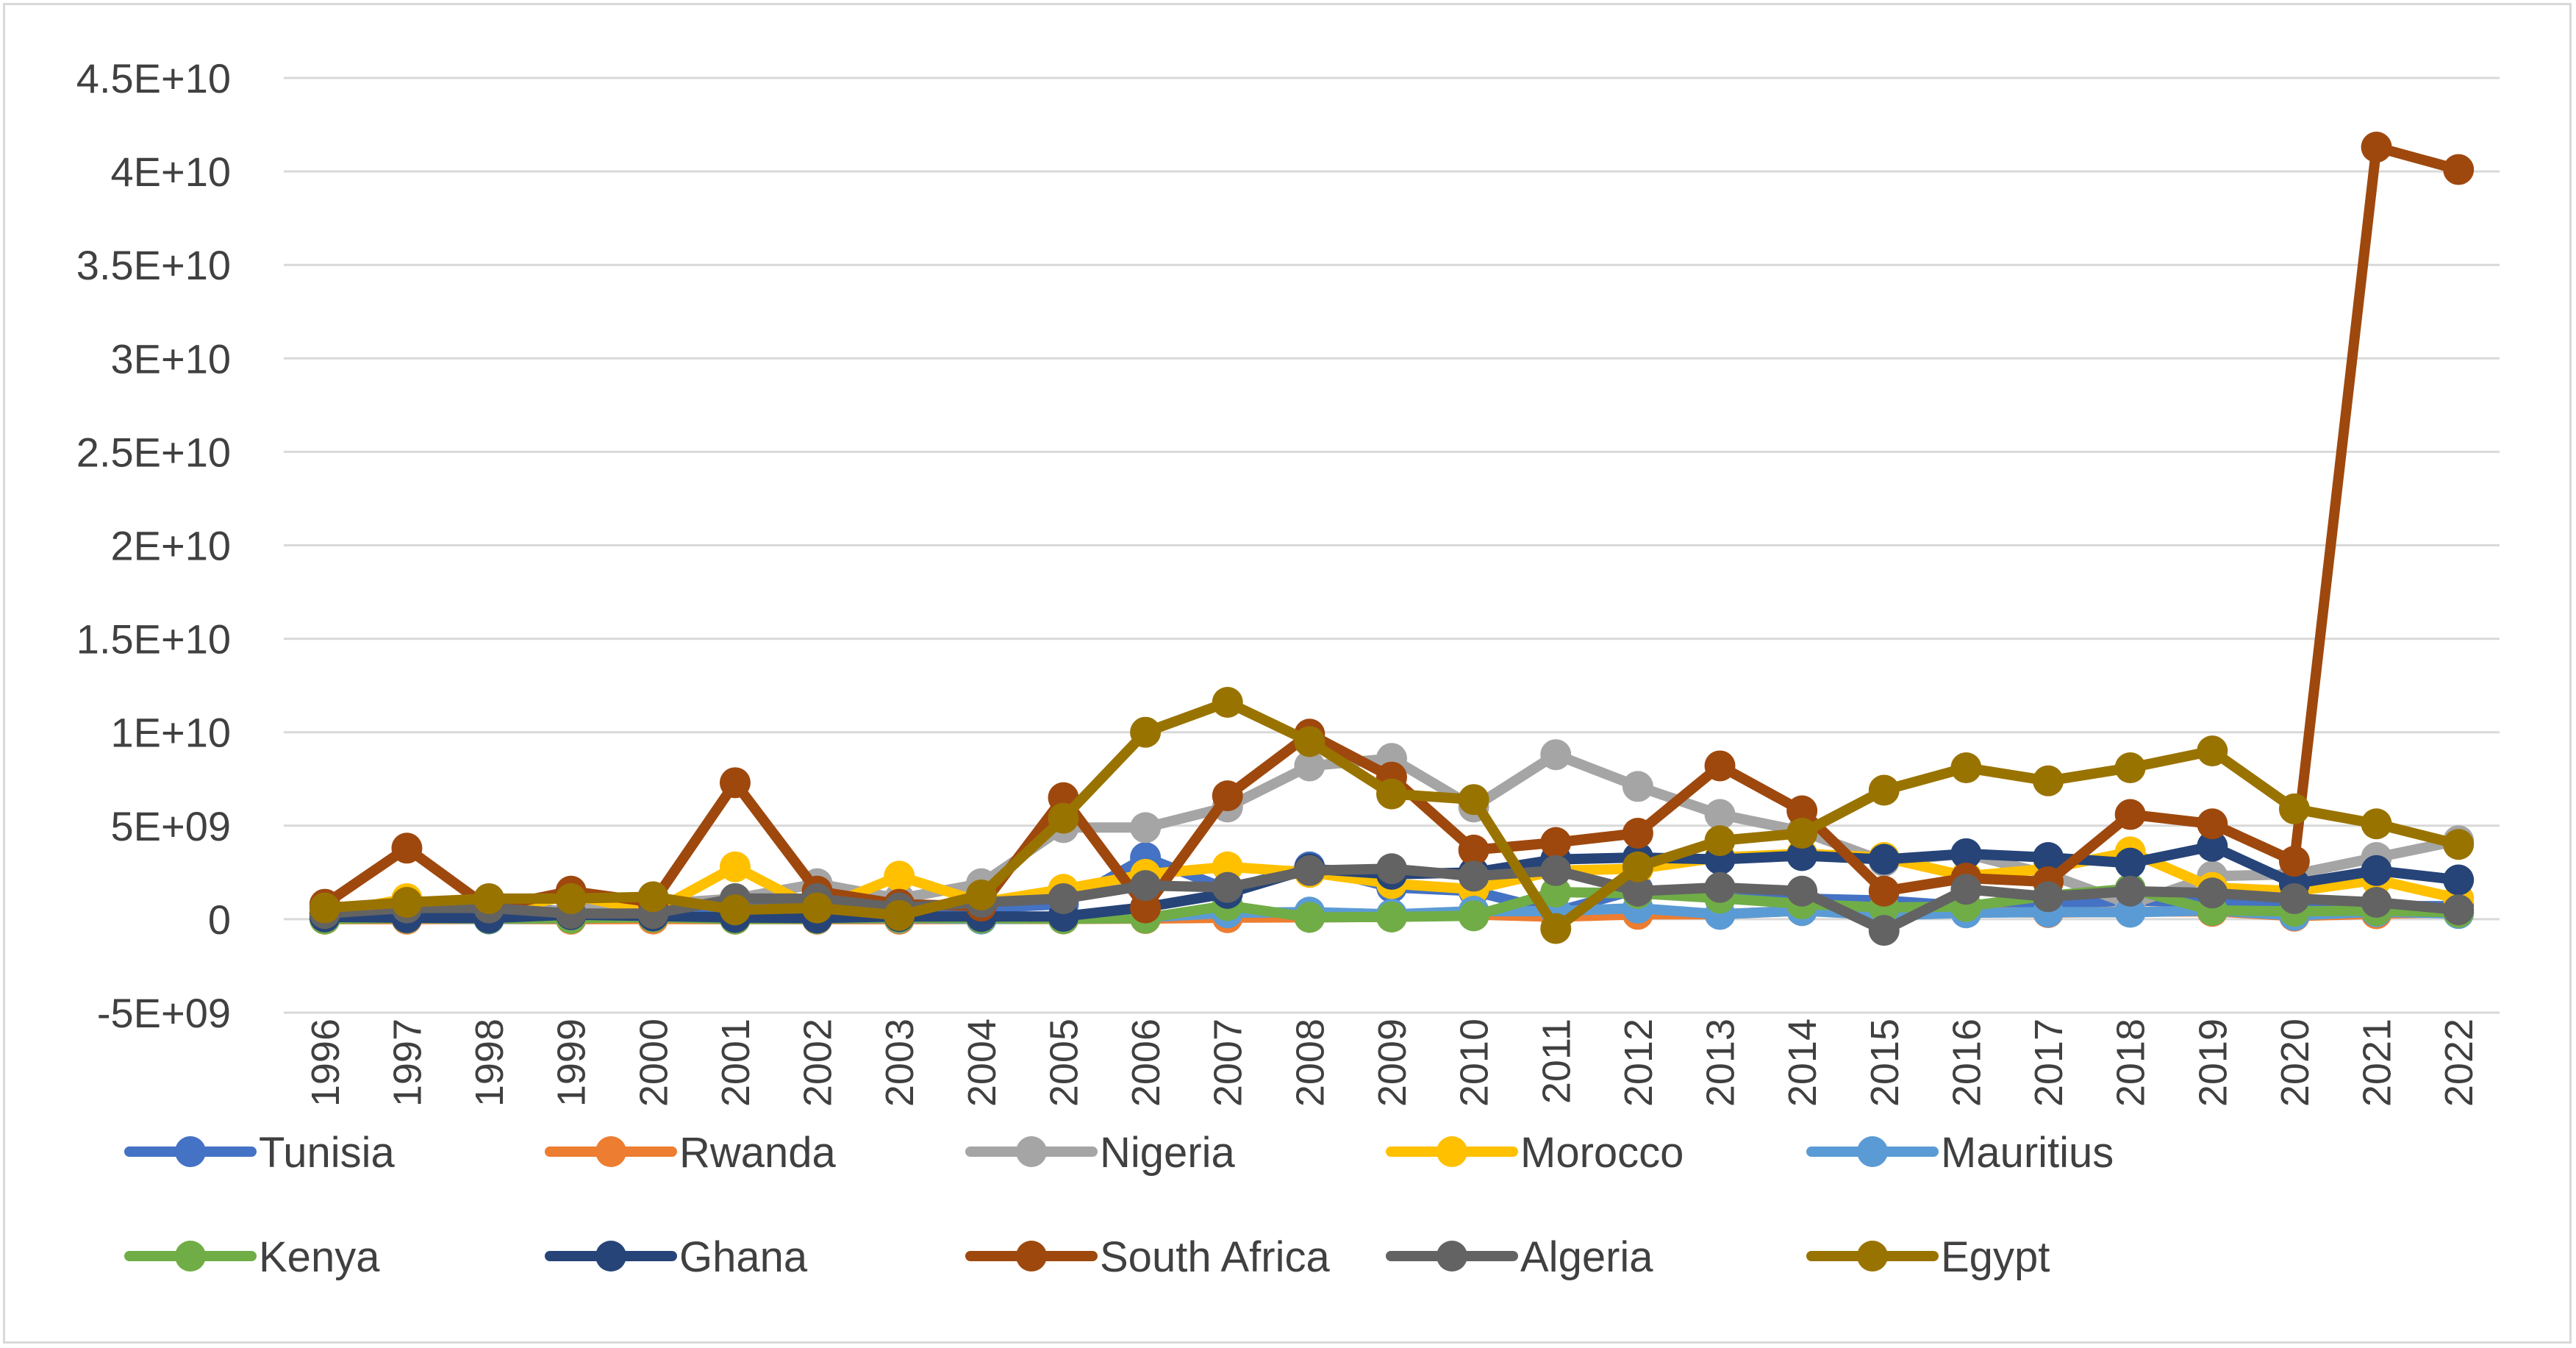  What do you see at coordinates (1928, 1257) in the screenshot?
I see `legend-item: Egypt` at bounding box center [1928, 1257].